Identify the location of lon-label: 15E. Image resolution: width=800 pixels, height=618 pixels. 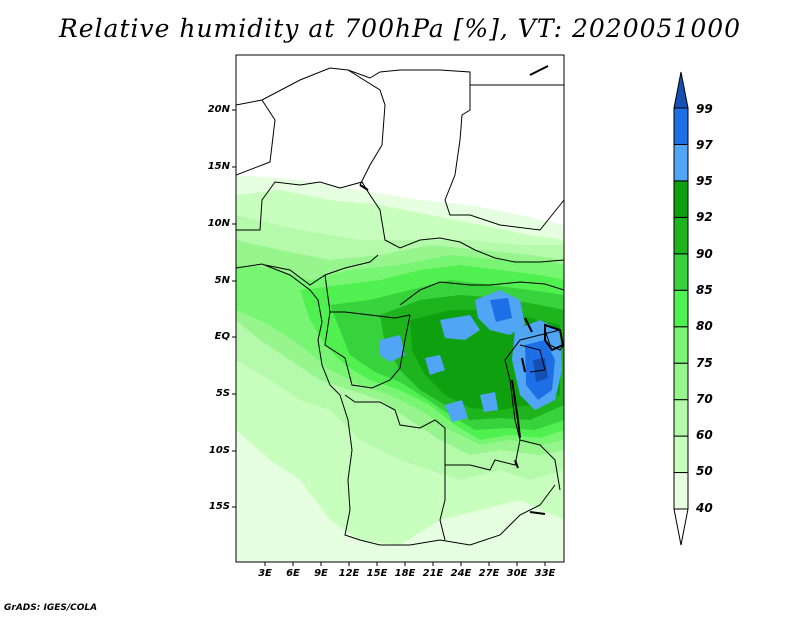
(377, 573).